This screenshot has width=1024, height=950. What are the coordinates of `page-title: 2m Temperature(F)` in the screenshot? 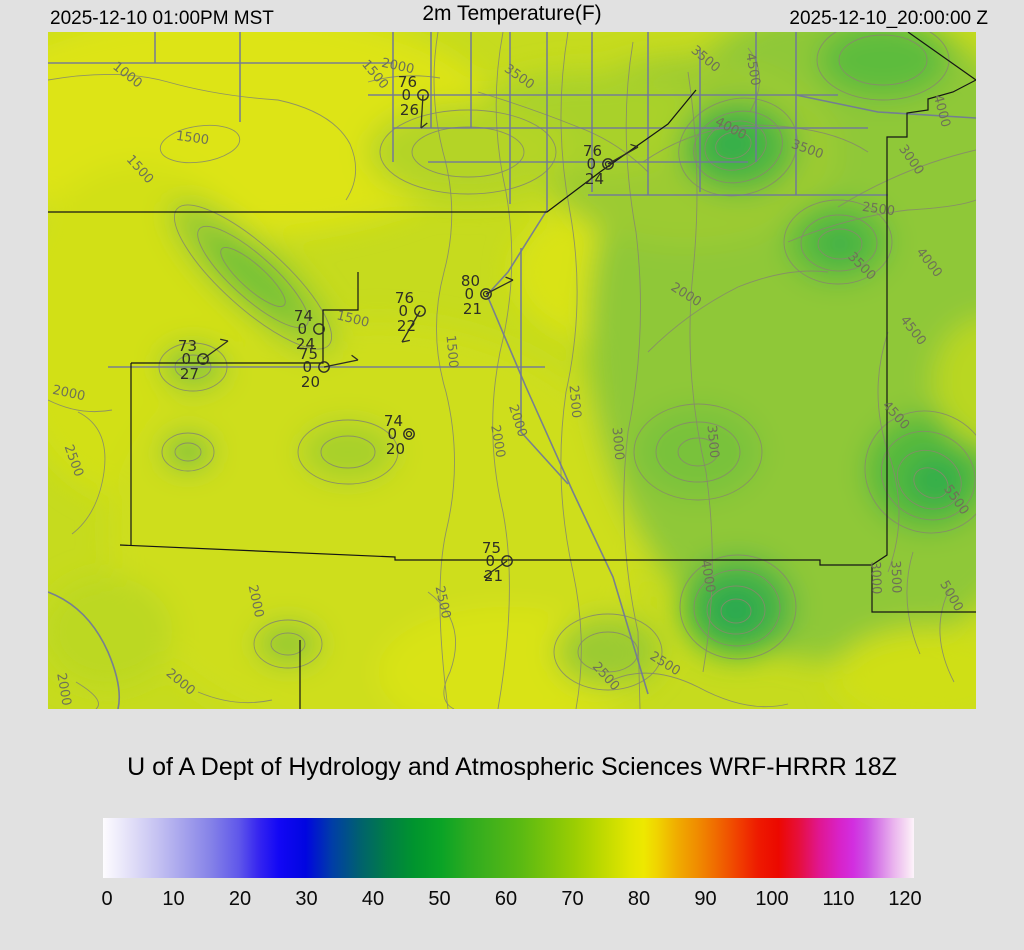 It's located at (512, 13).